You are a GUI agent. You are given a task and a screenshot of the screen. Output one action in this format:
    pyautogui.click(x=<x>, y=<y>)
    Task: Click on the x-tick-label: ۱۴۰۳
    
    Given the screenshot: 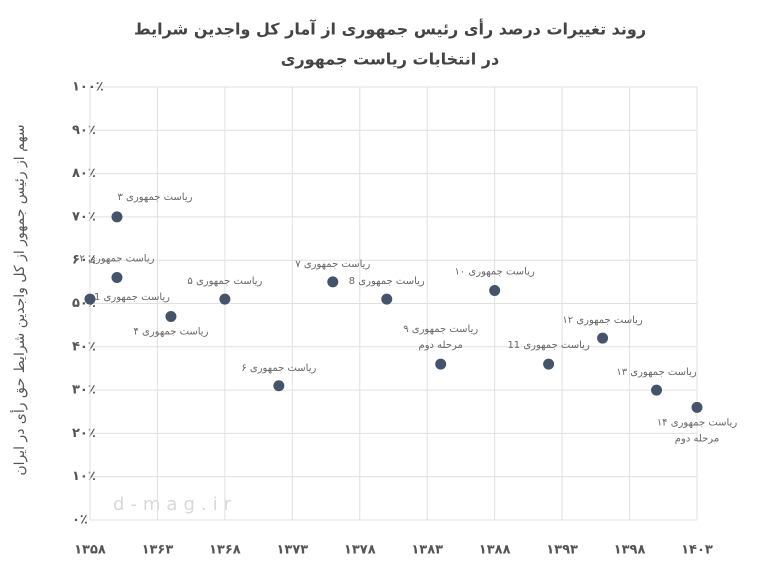 What is the action you would take?
    pyautogui.click(x=697, y=550)
    